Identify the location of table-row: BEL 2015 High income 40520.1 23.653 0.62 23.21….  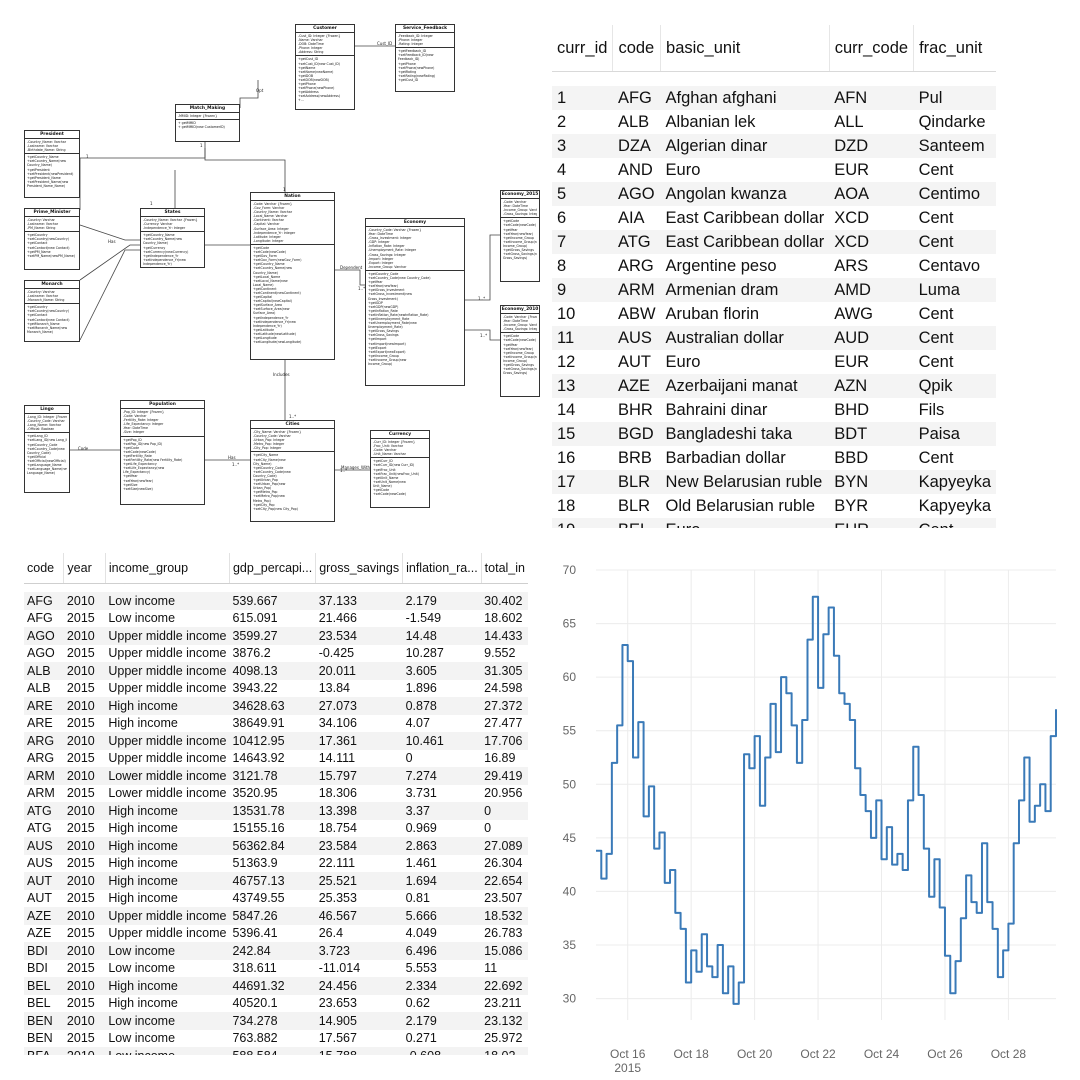
(276, 1004).